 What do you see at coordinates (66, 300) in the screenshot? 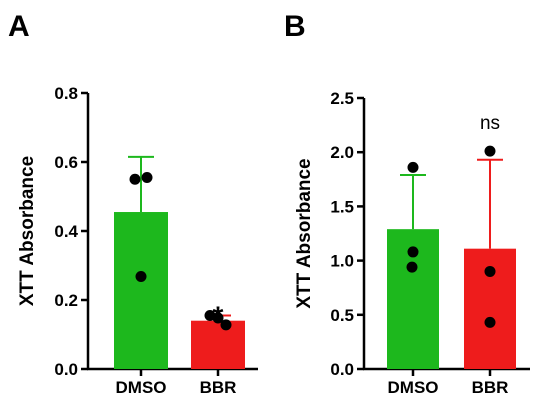
I see `y-tick-label: 0.2` at bounding box center [66, 300].